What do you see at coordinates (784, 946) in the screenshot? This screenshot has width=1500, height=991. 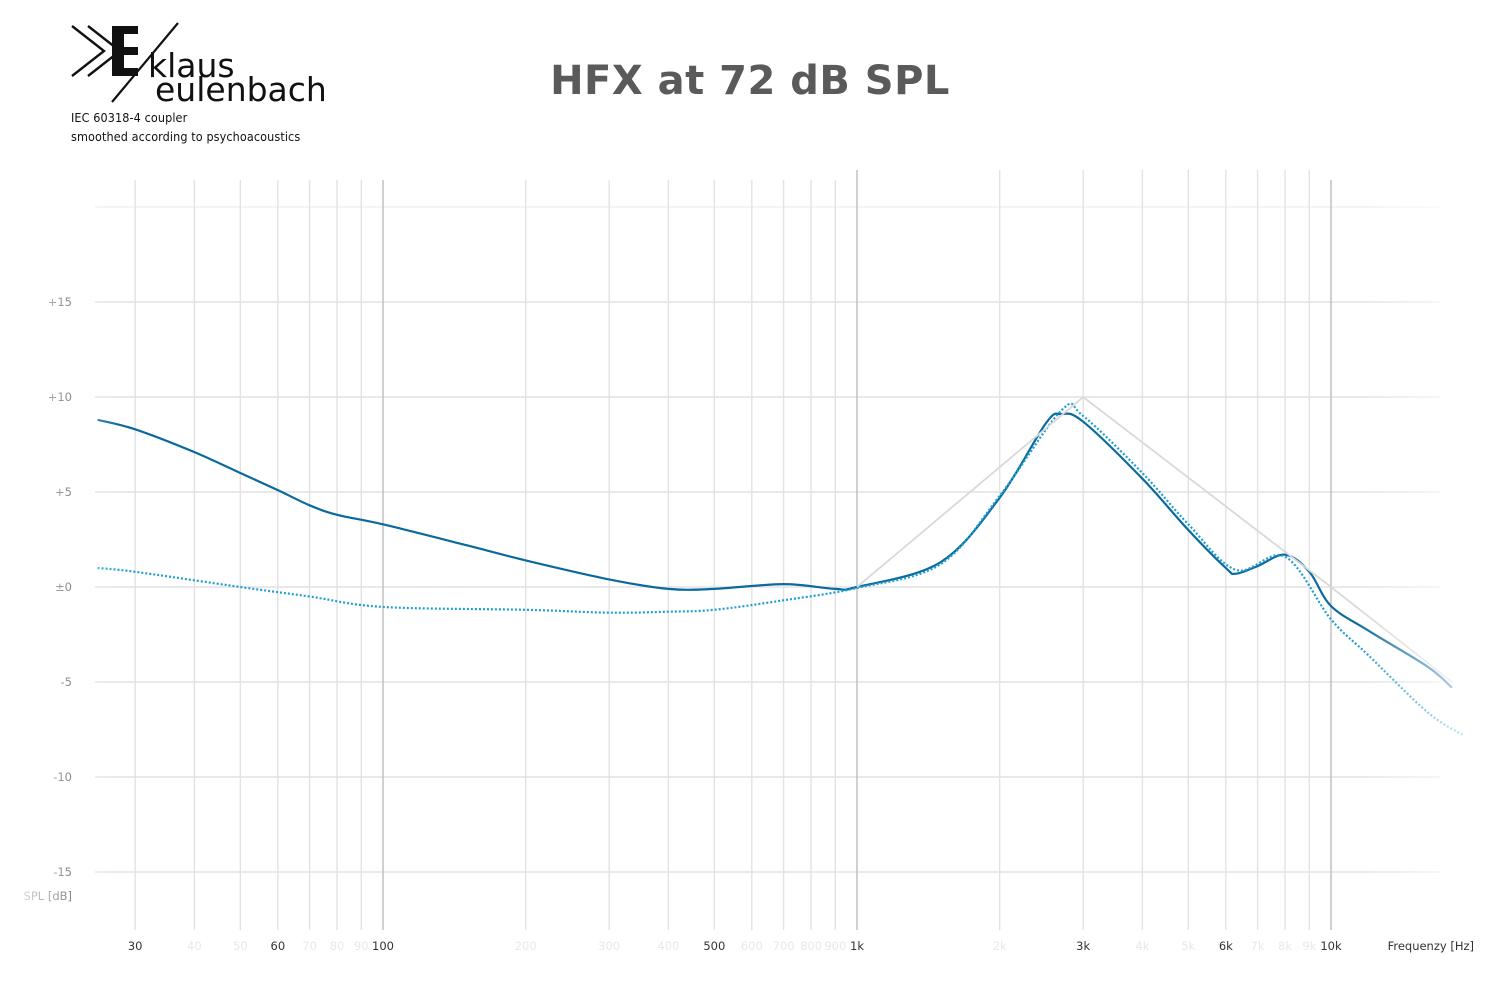 I see `x-minor-tick-label: 700` at bounding box center [784, 946].